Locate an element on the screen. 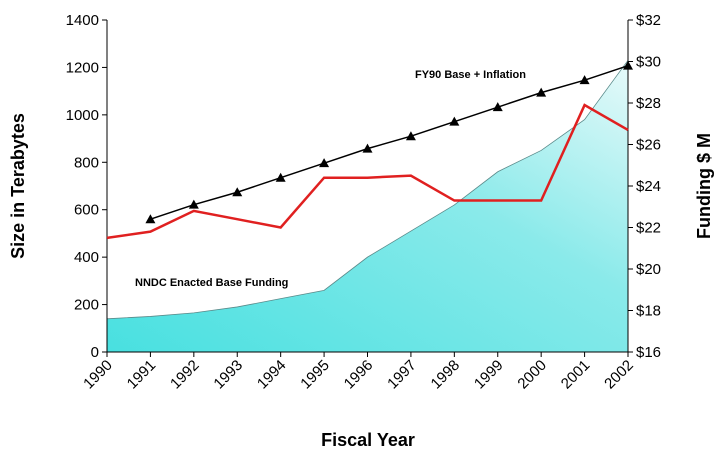  y-tick-label: 1200 is located at coordinates (82, 67).